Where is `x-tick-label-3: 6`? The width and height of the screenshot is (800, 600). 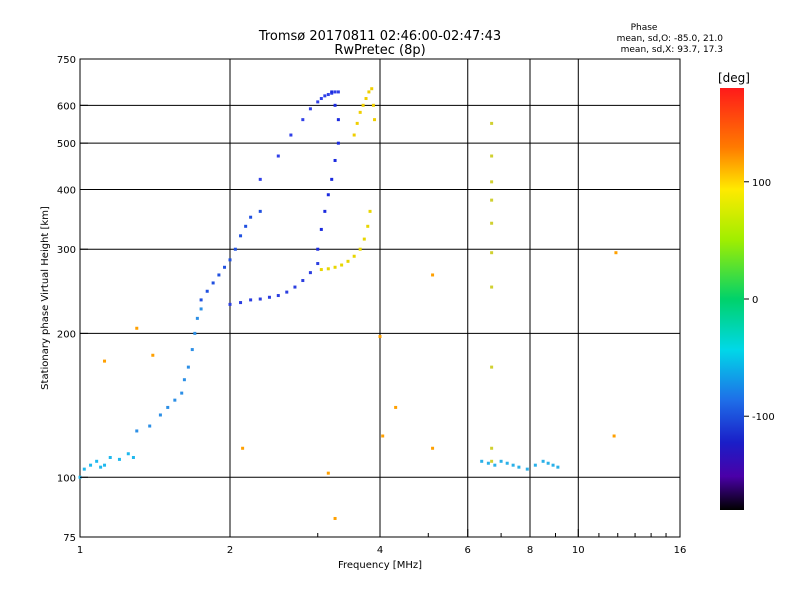 x-tick-label-3: 6 is located at coordinates (468, 550).